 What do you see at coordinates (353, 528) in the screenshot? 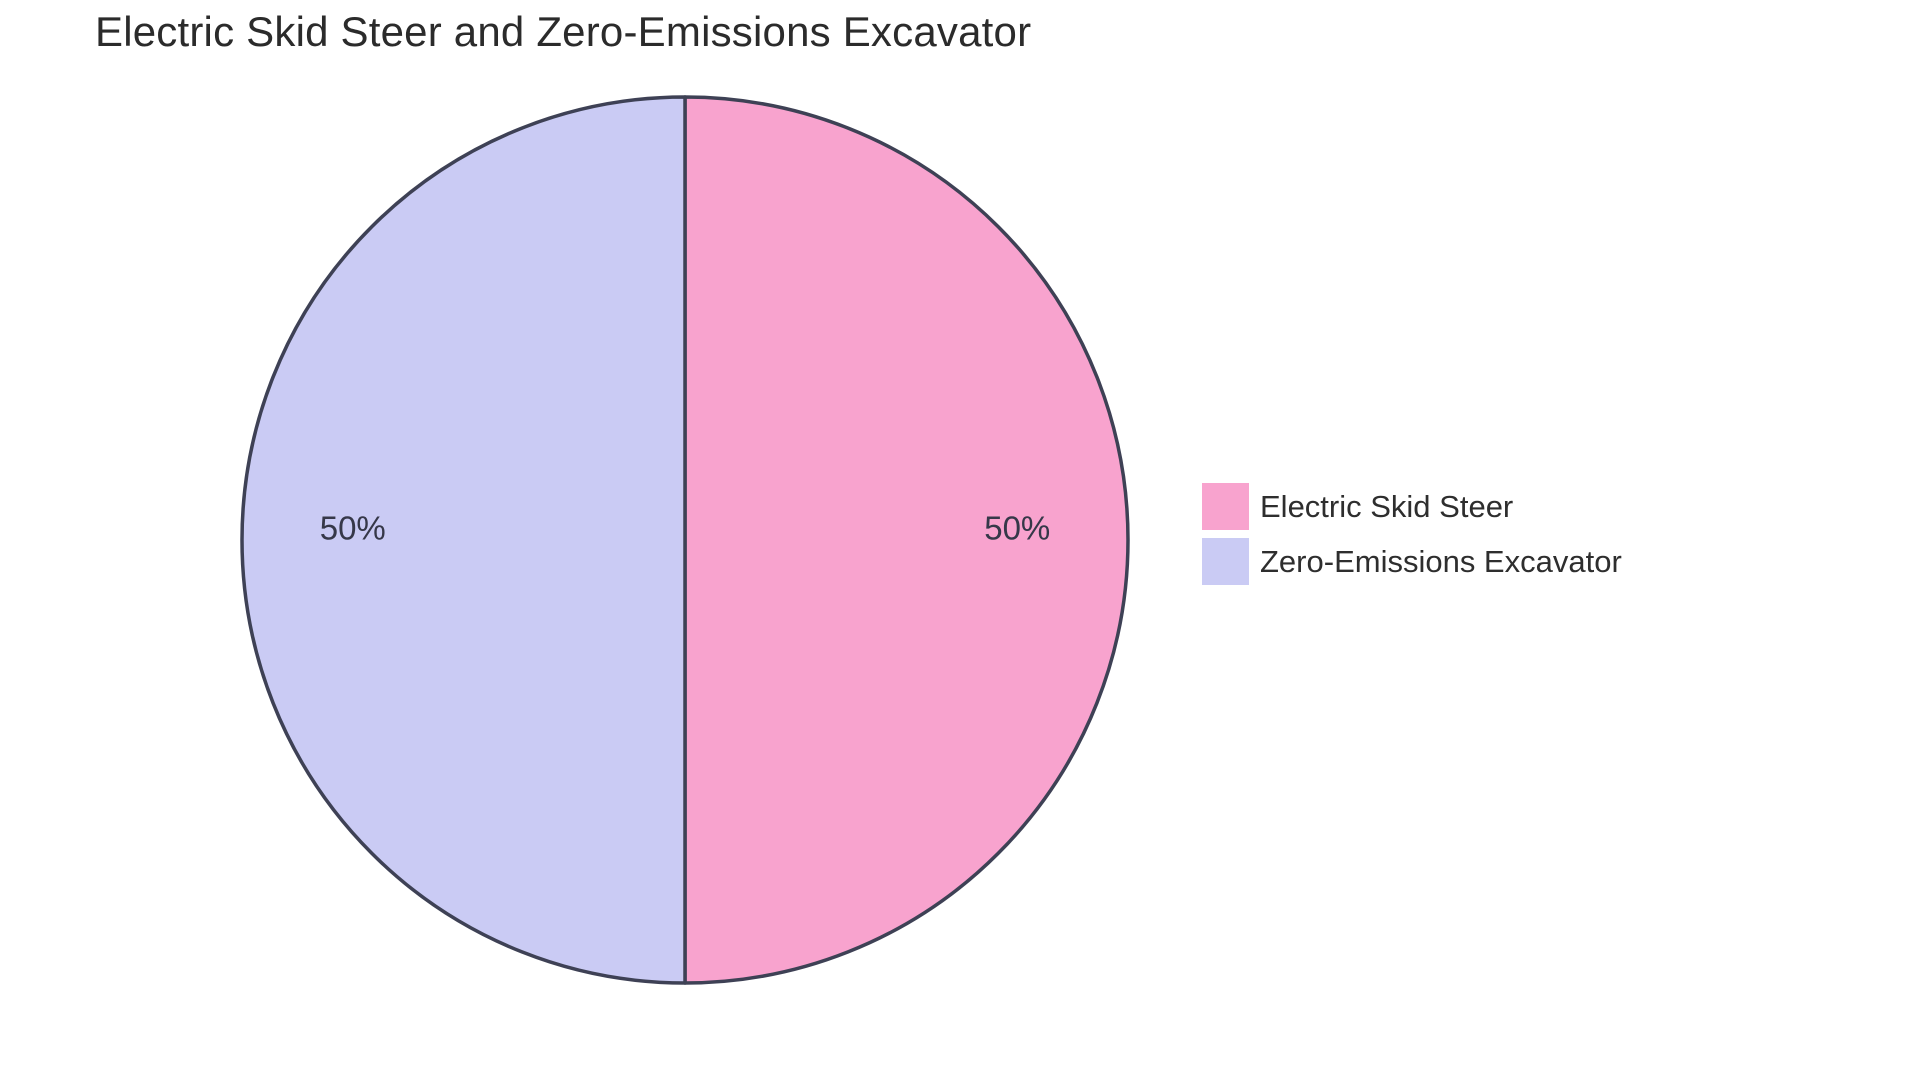
I see `pie-slice-label-1: 50%` at bounding box center [353, 528].